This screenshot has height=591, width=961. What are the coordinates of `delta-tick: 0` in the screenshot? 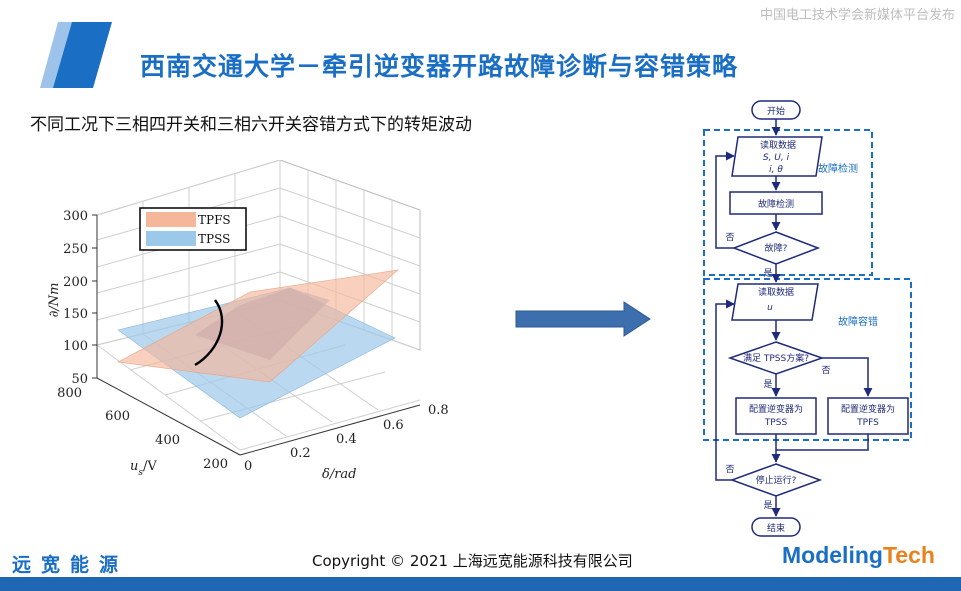 It's located at (248, 466).